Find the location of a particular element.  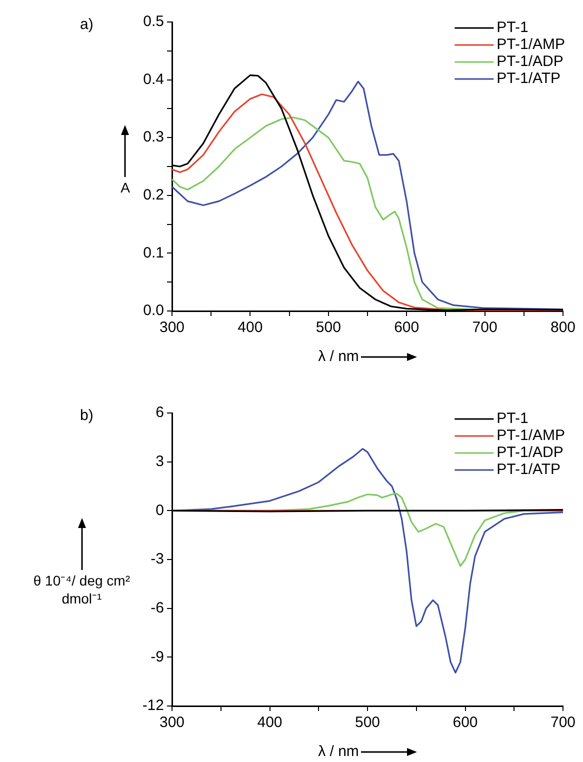

chart-title: b) is located at coordinates (87, 415).